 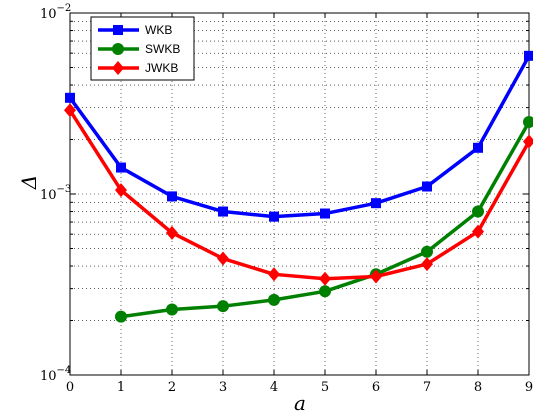 I want to click on x-axis-label: a, so click(x=300, y=402).